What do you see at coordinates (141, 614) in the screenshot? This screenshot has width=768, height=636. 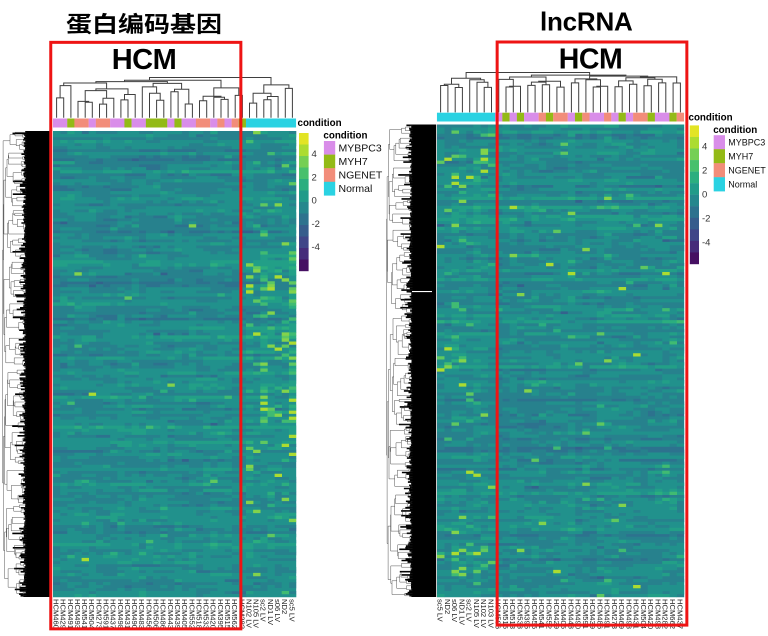 I see `svg-text: HCM483` at bounding box center [141, 614].